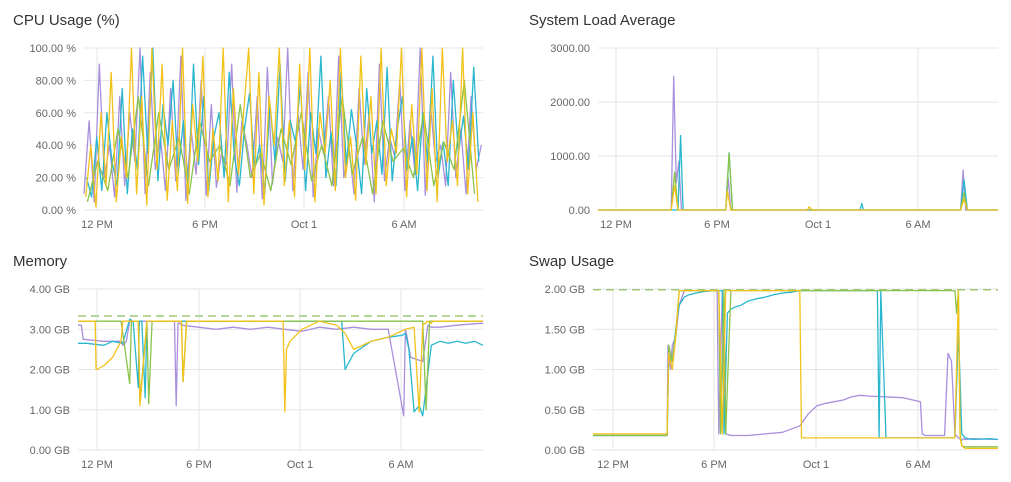 The width and height of the screenshot is (1011, 482). What do you see at coordinates (570, 157) in the screenshot?
I see `y-tick-label: 1000.00` at bounding box center [570, 157].